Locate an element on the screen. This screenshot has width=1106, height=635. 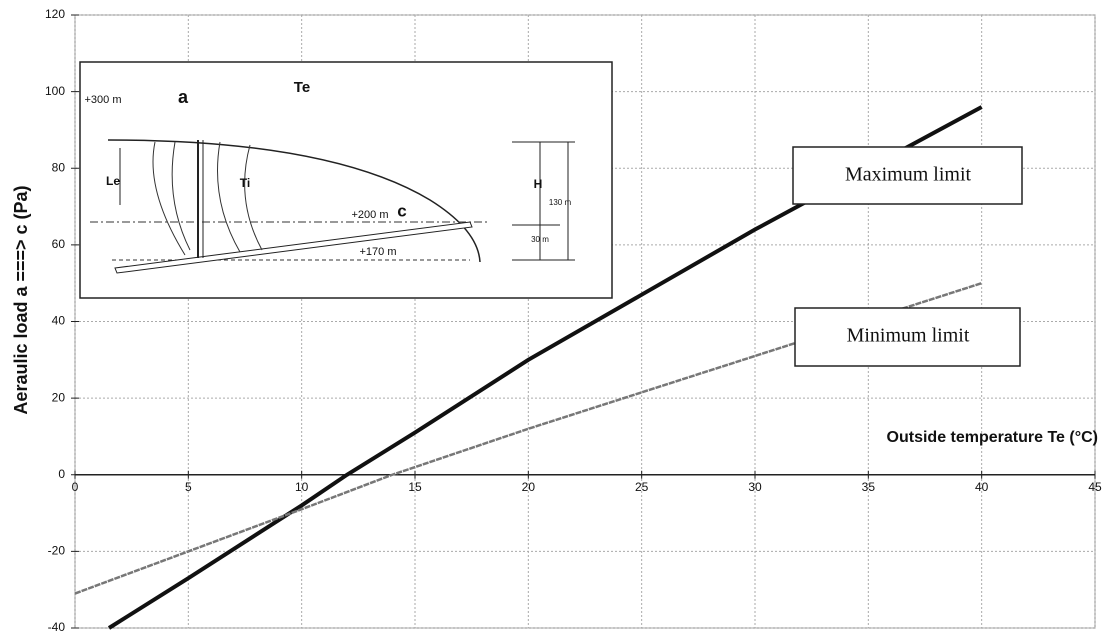
y-tick-label: 120 is located at coordinates (55, 14).